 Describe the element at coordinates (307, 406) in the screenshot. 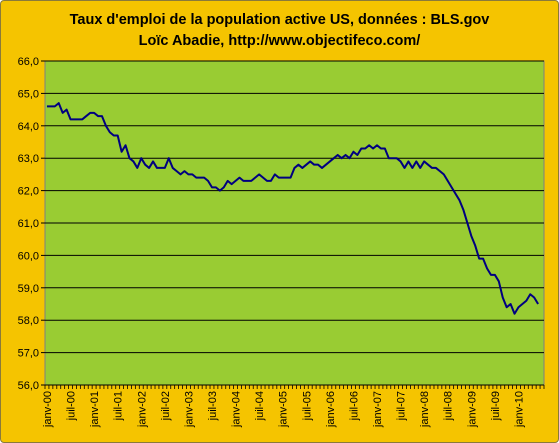

I see `x-tick-label: juil-05` at that location.